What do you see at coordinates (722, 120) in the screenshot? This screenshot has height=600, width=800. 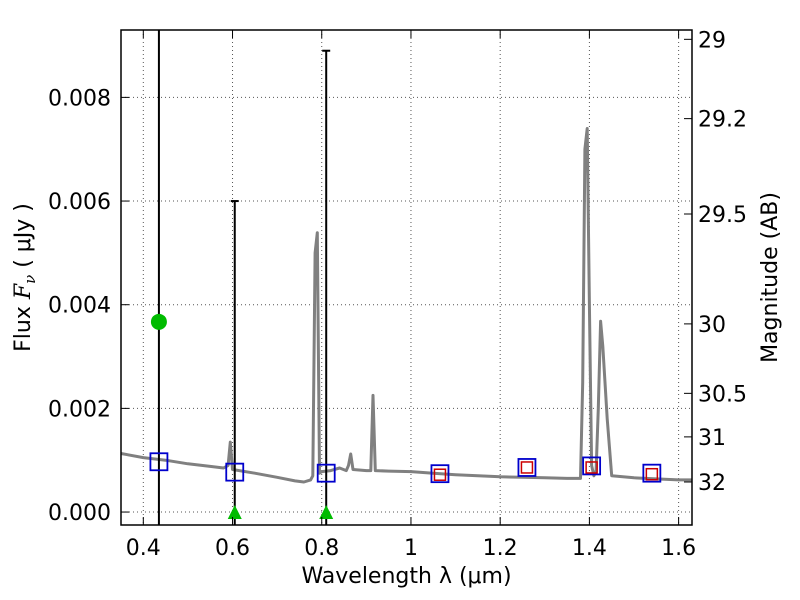 I see `y2-tick-label: 29.2` at bounding box center [722, 120].